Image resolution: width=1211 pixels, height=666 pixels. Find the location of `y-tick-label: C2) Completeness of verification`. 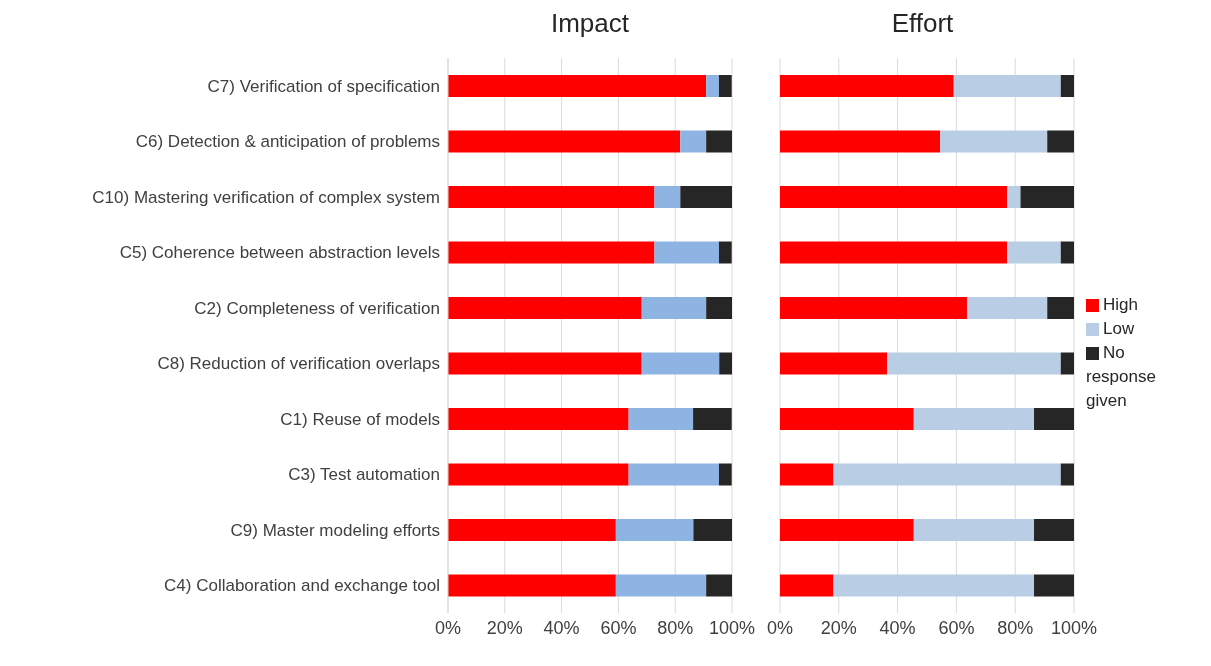

y-tick-label: C2) Completeness of verification is located at coordinates (317, 308).